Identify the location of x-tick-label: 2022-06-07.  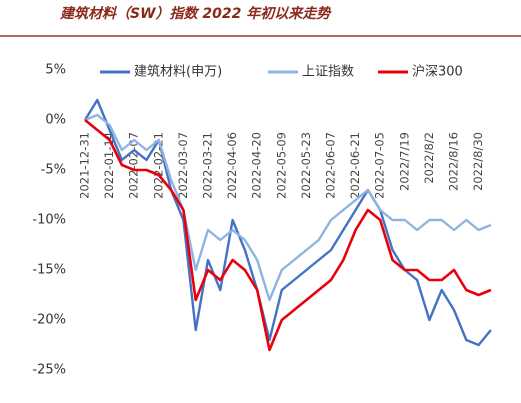
(331, 165).